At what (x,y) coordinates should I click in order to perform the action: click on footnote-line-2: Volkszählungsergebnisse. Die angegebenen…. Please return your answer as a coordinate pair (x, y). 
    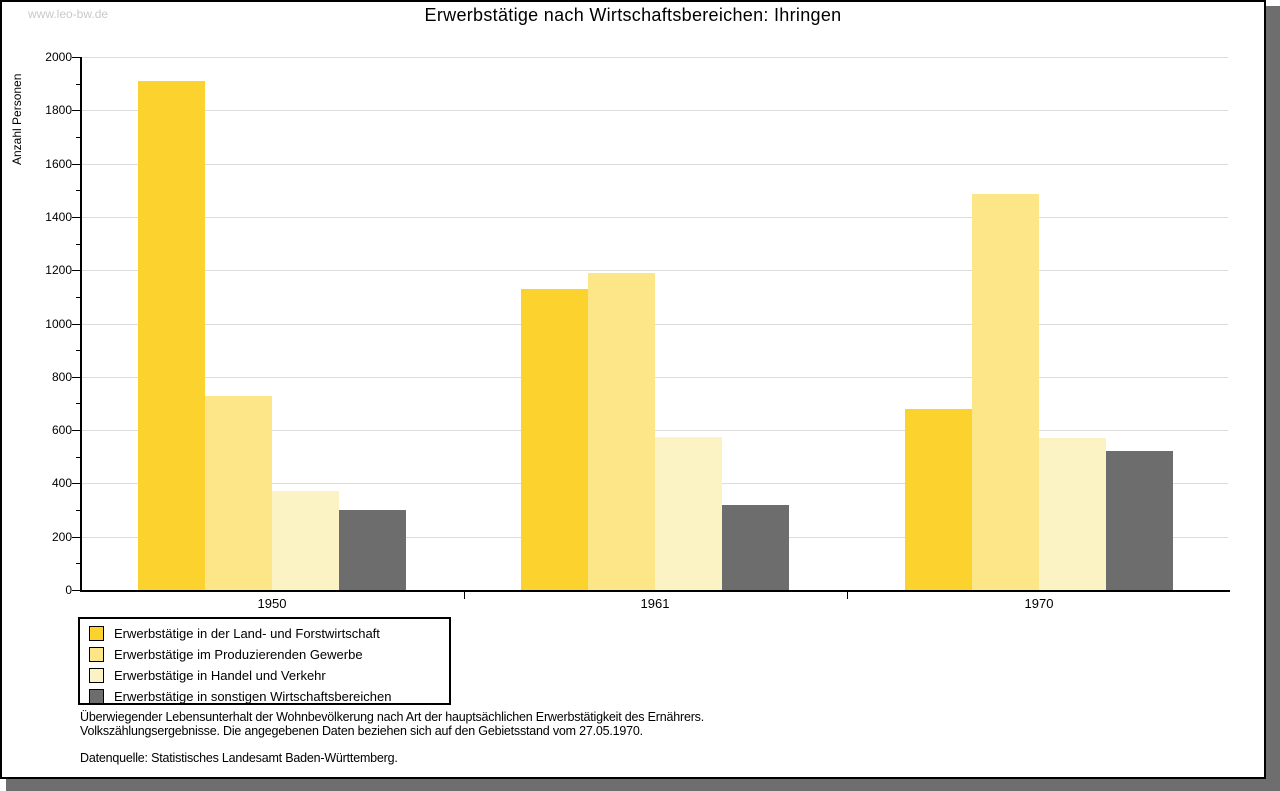
    Looking at the image, I should click on (361, 731).